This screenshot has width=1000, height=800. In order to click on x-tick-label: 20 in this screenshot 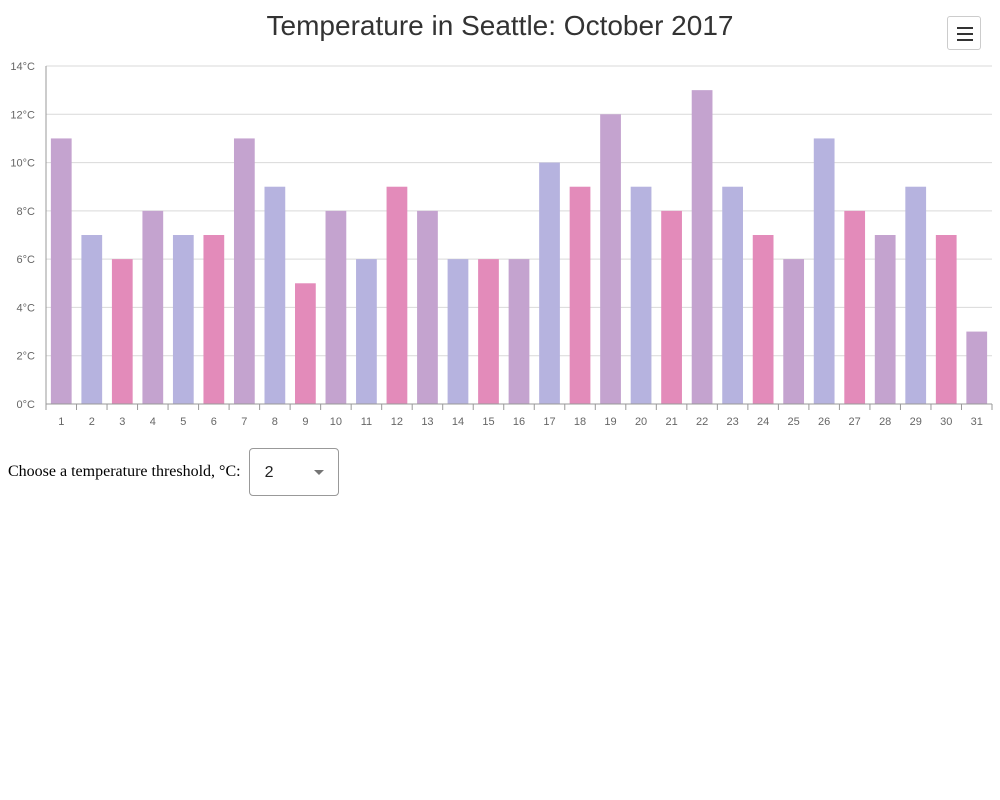, I will do `click(641, 422)`.